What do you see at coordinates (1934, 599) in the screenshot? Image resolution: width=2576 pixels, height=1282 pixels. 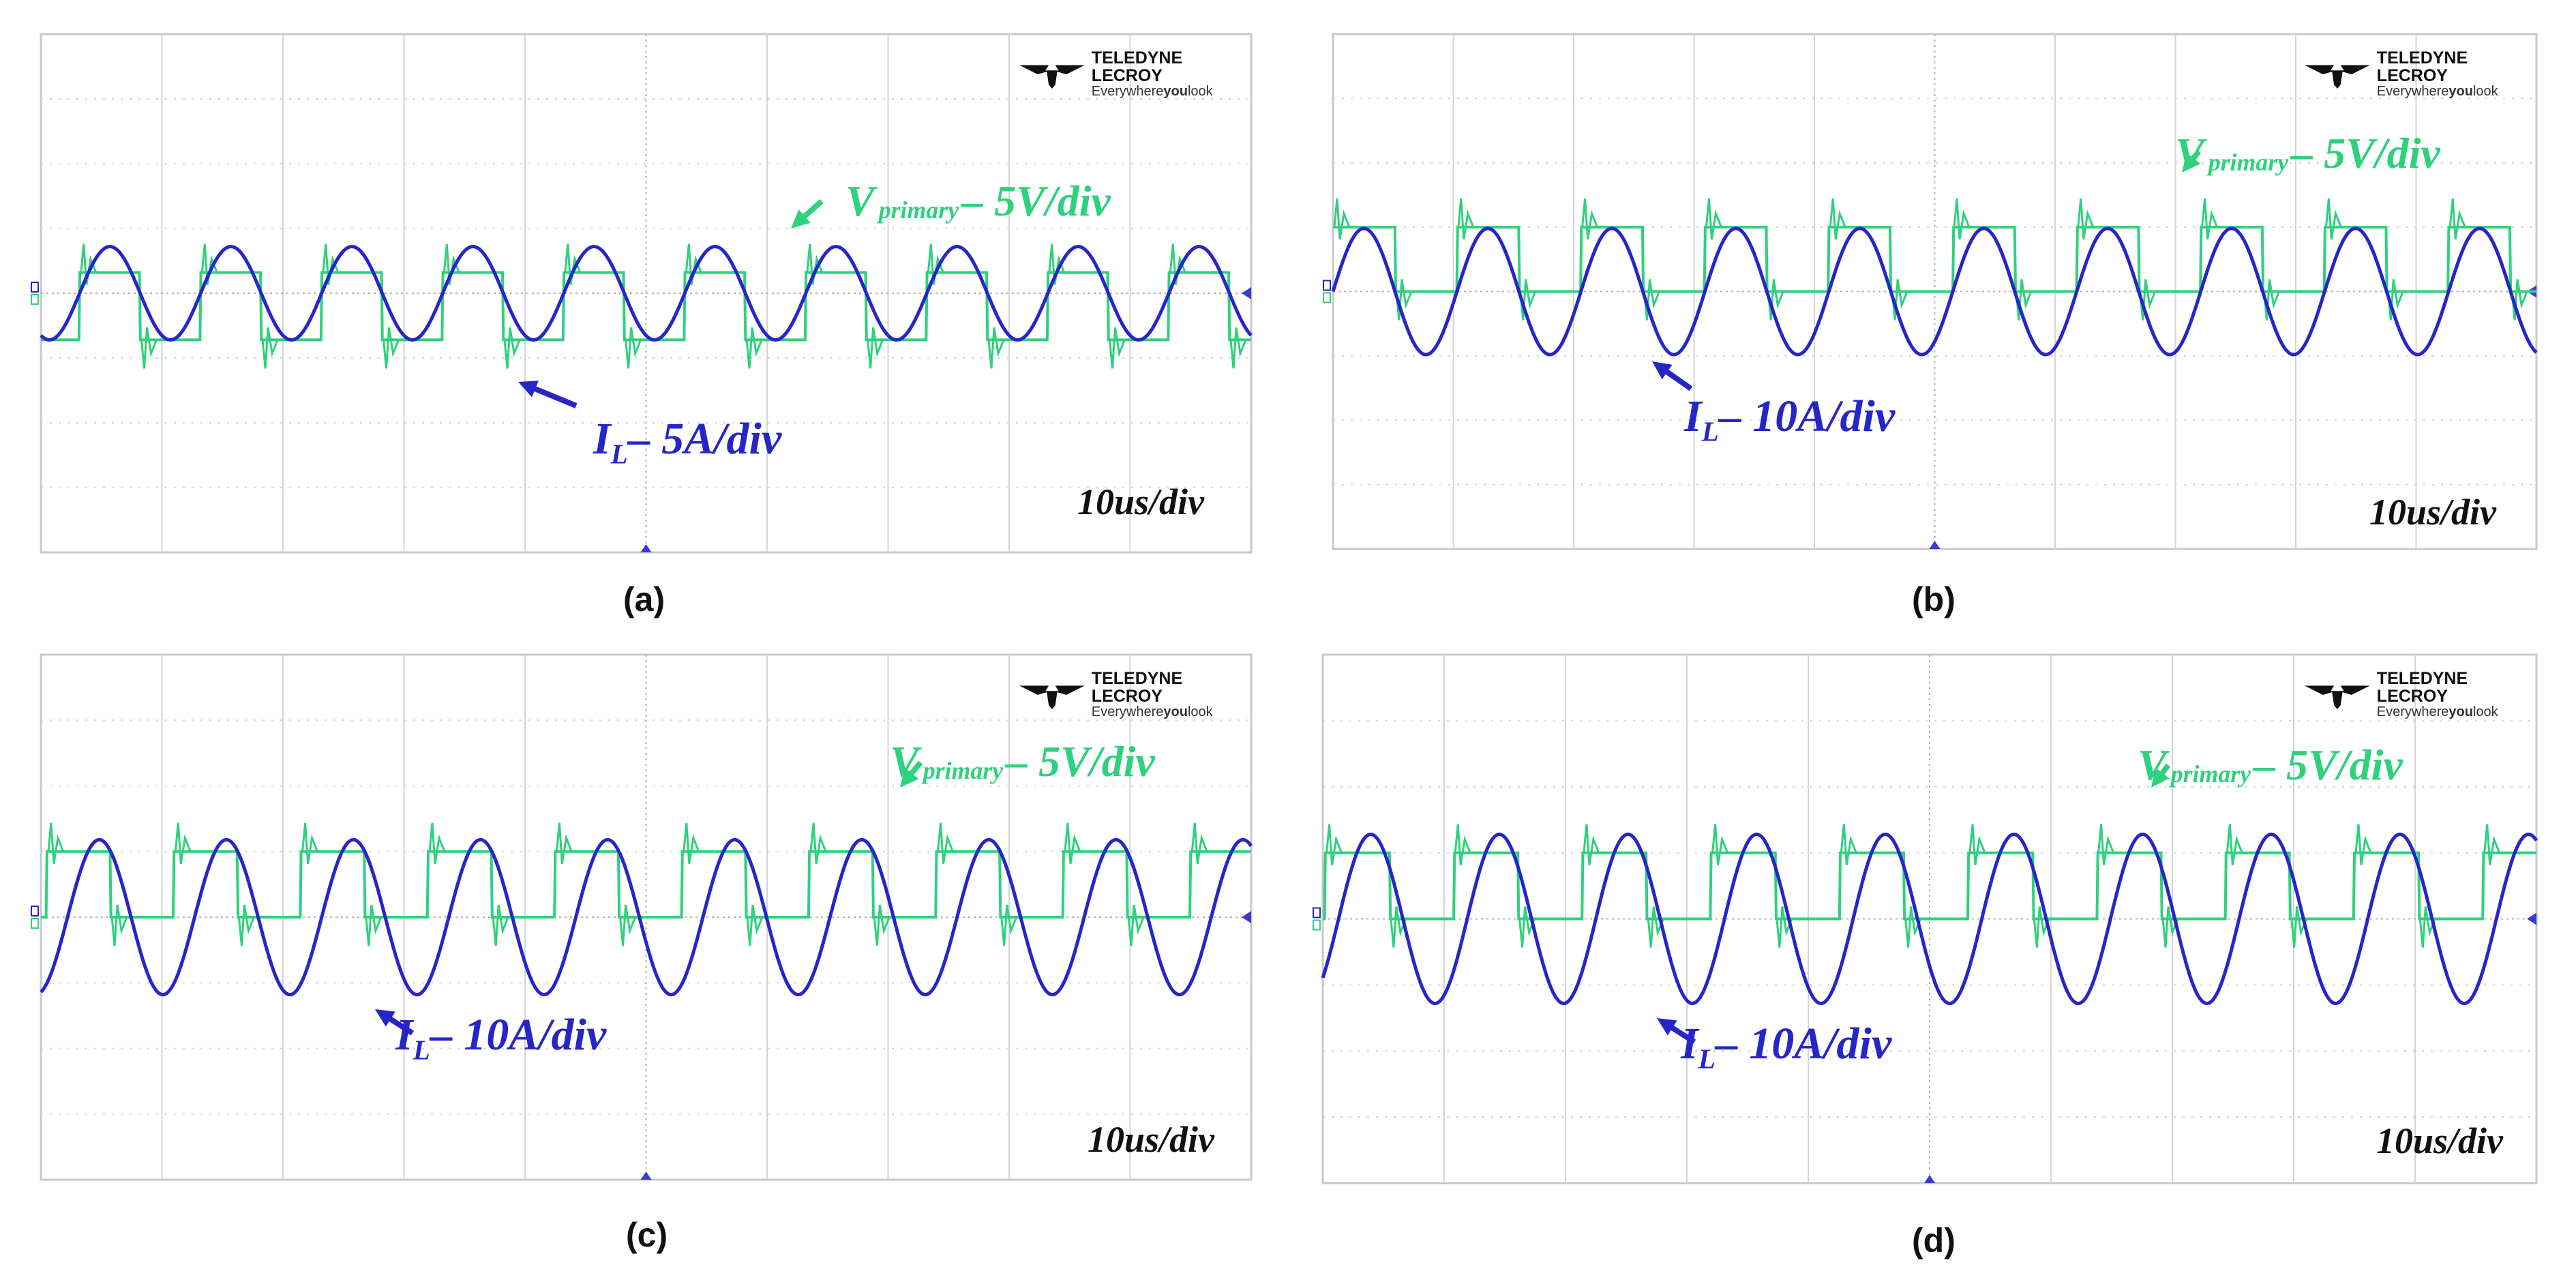 I see `caption-b: (b)` at bounding box center [1934, 599].